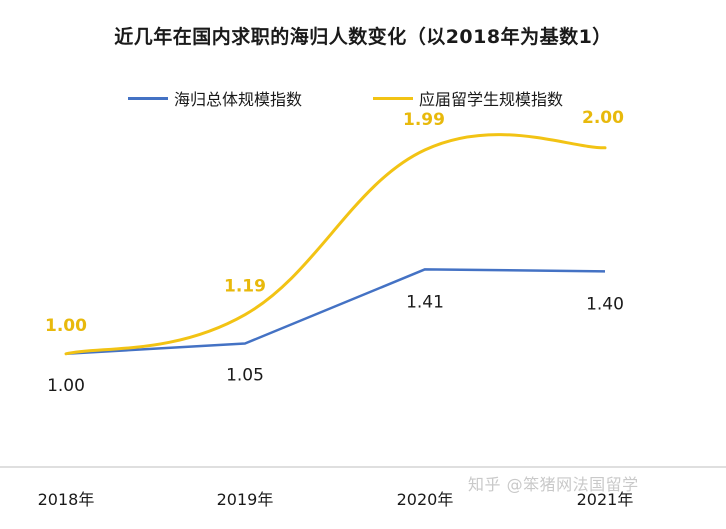  I want to click on data-label-graduates: 1.00, so click(66, 326).